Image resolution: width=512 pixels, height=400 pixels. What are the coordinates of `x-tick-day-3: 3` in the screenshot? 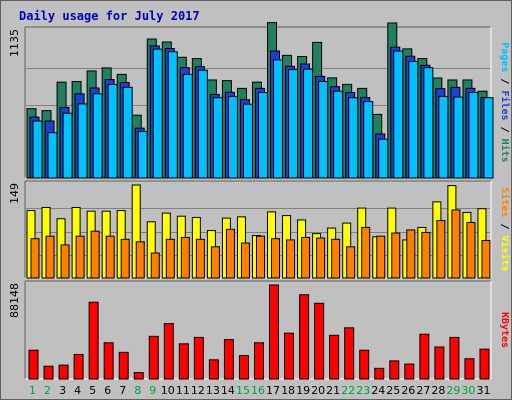 It's located at (62, 390).